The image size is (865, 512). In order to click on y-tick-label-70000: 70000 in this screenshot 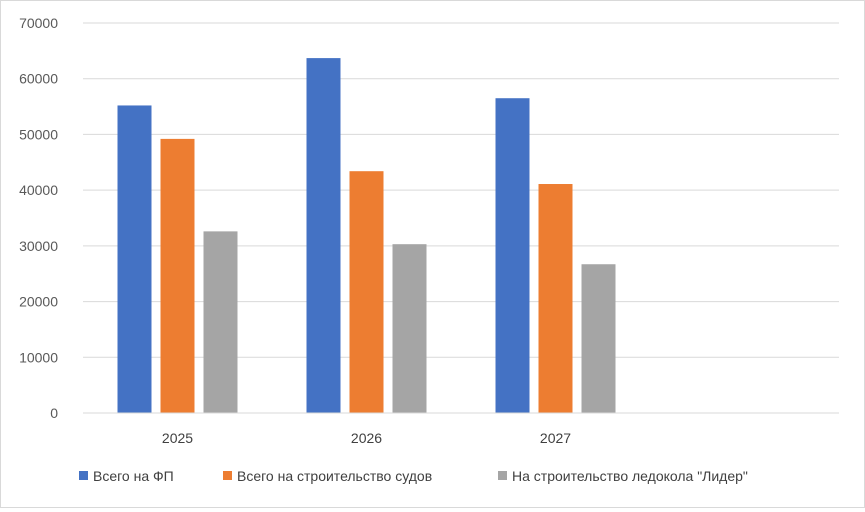, I will do `click(38, 23)`.